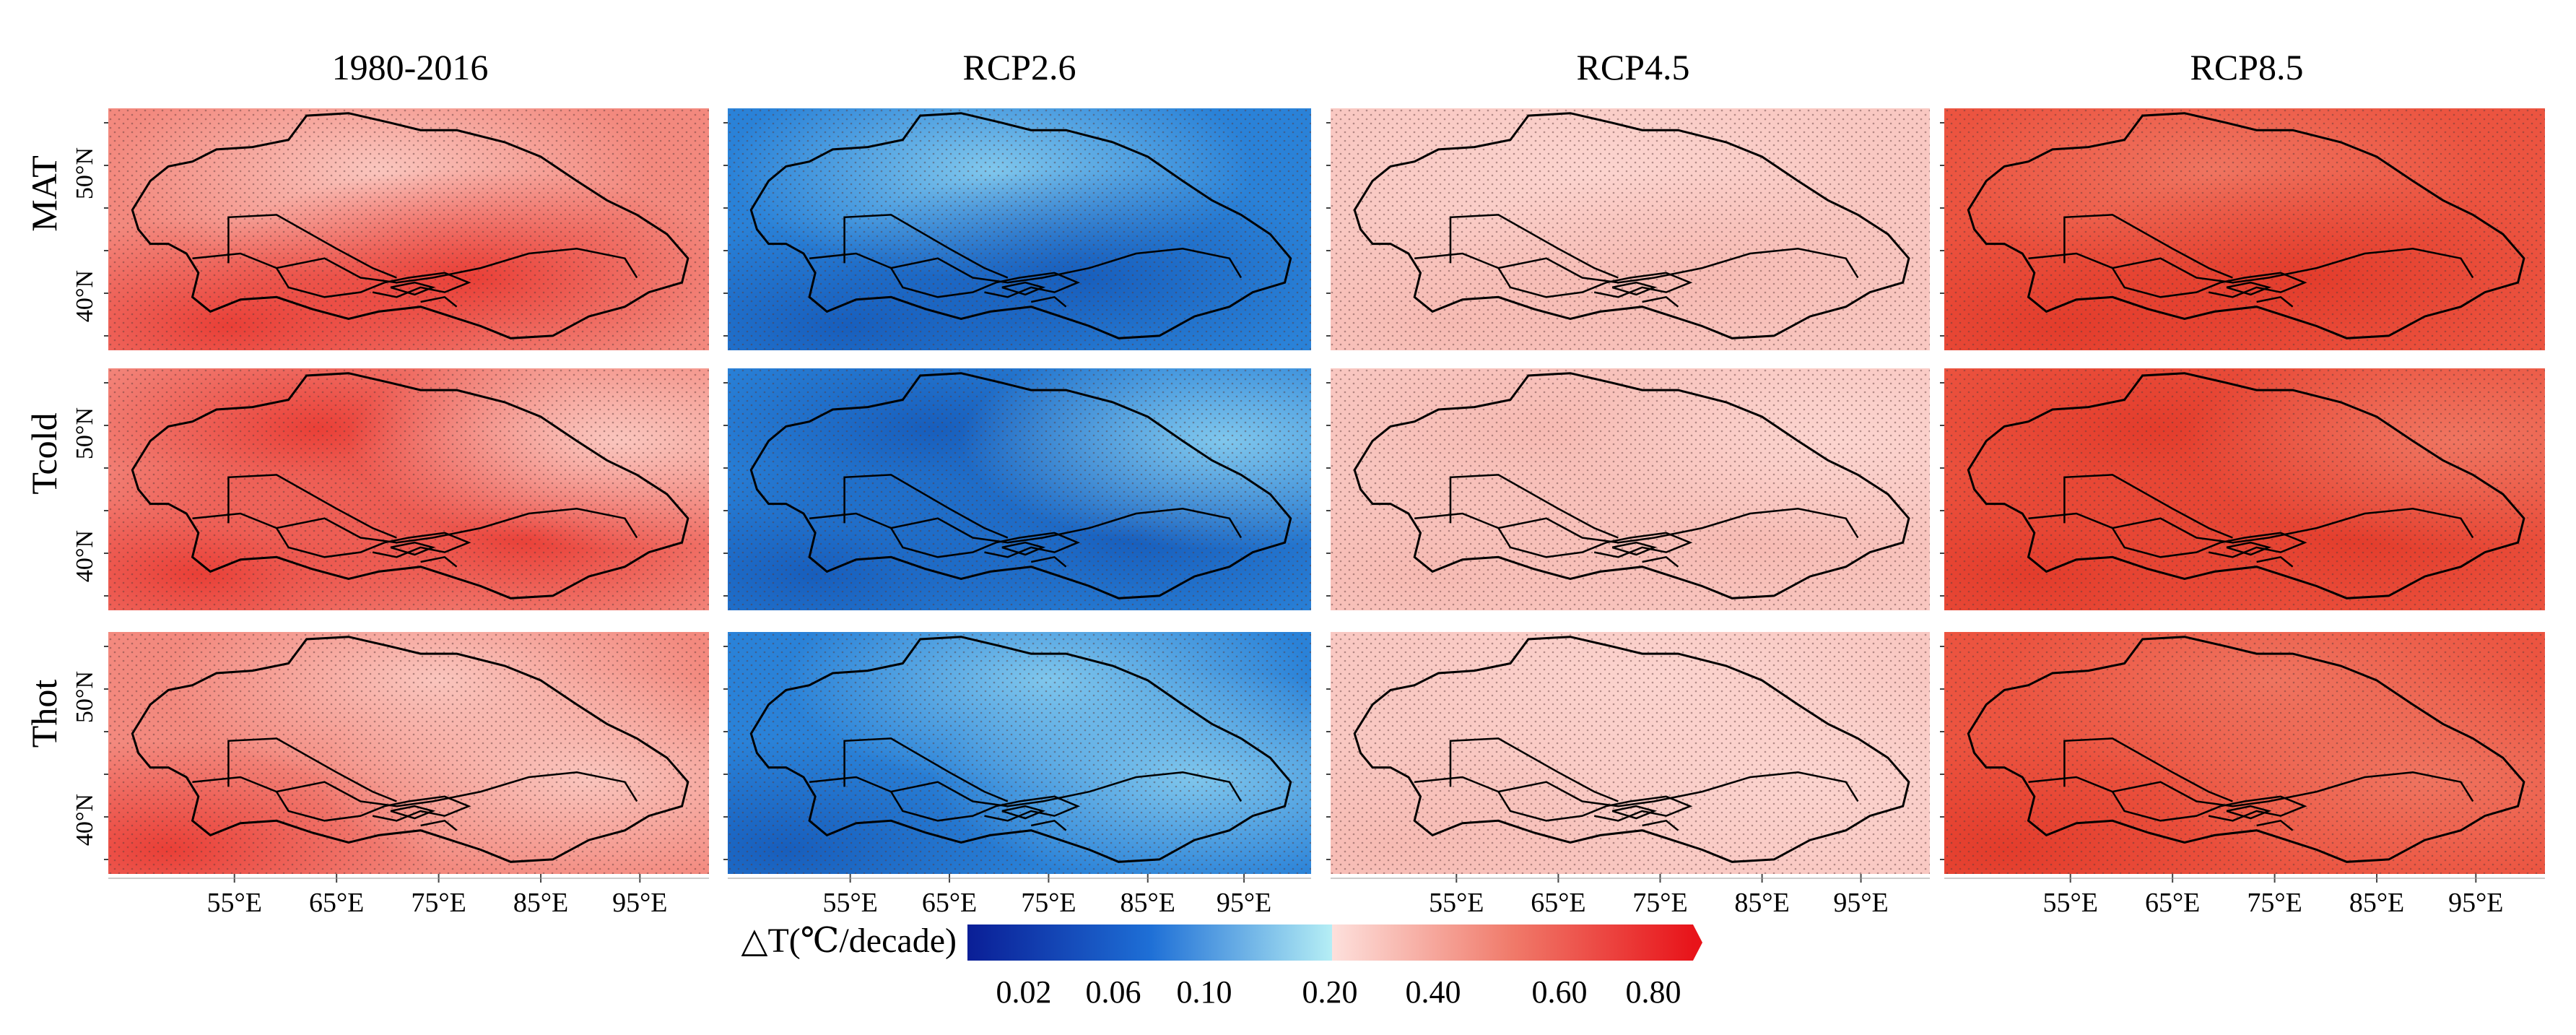 The height and width of the screenshot is (1035, 2576). Describe the element at coordinates (1560, 992) in the screenshot. I see `legend-tick-label: 0.60` at that location.